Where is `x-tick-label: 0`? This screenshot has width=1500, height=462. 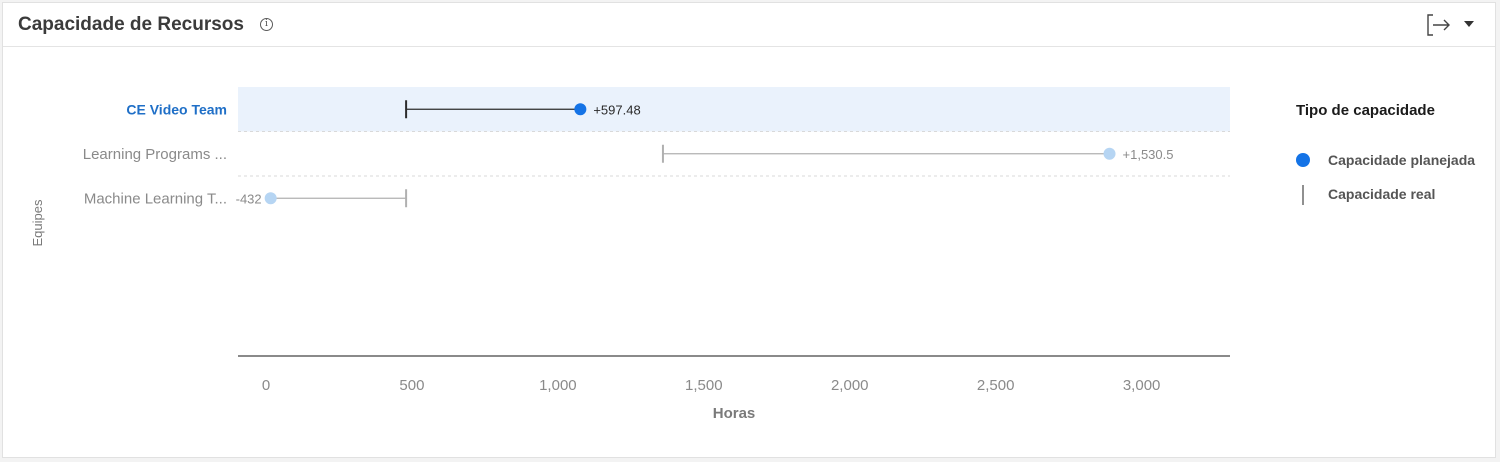 x-tick-label: 0 is located at coordinates (266, 385).